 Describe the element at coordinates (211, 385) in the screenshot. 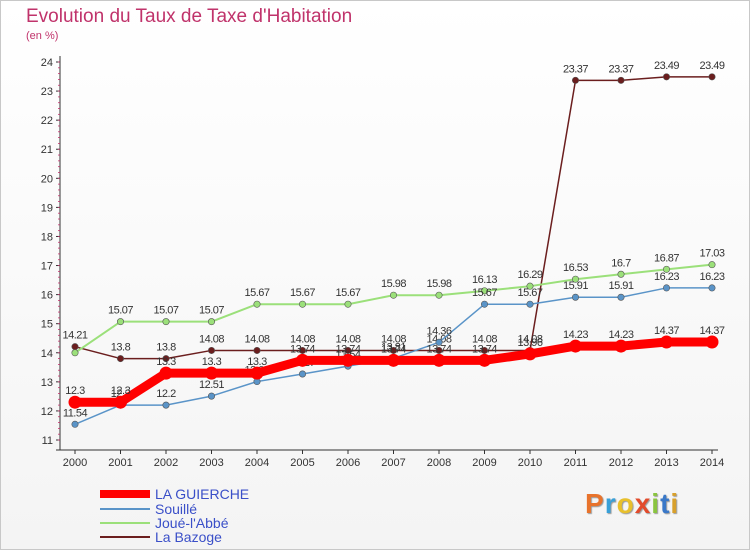

I see `data-label: 12.51` at that location.